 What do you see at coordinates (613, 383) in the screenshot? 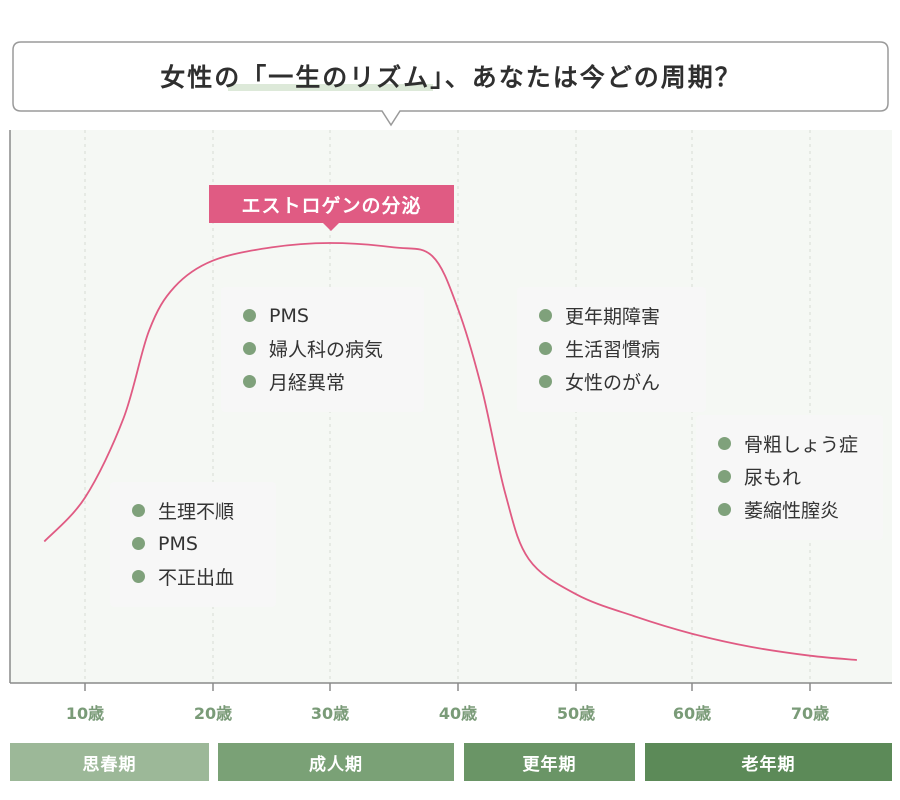
I see `condition-label: 女性のがん` at bounding box center [613, 383].